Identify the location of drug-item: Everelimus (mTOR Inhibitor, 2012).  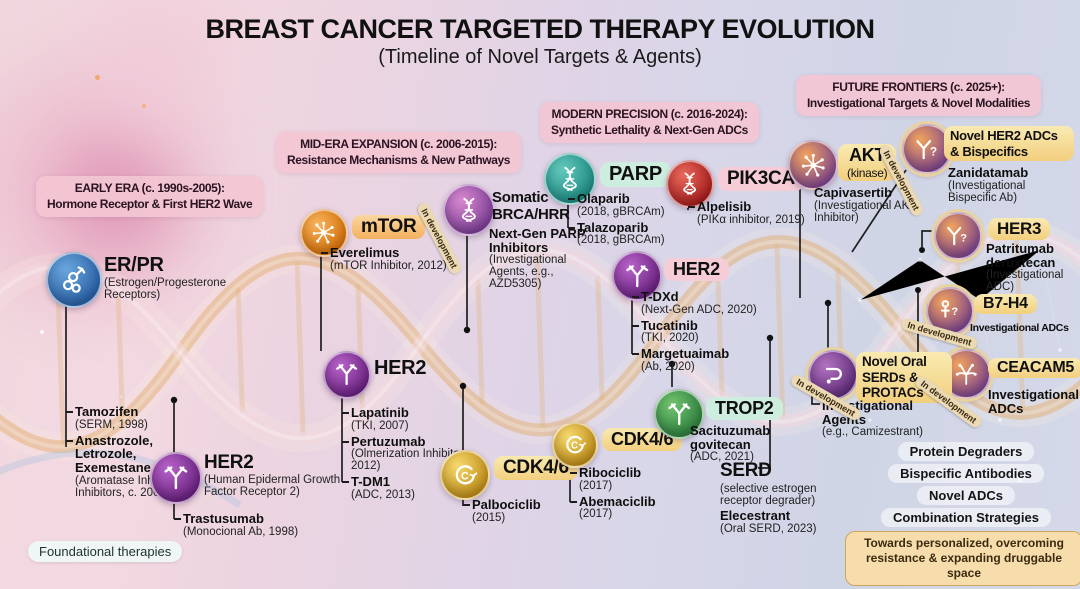
(400, 258).